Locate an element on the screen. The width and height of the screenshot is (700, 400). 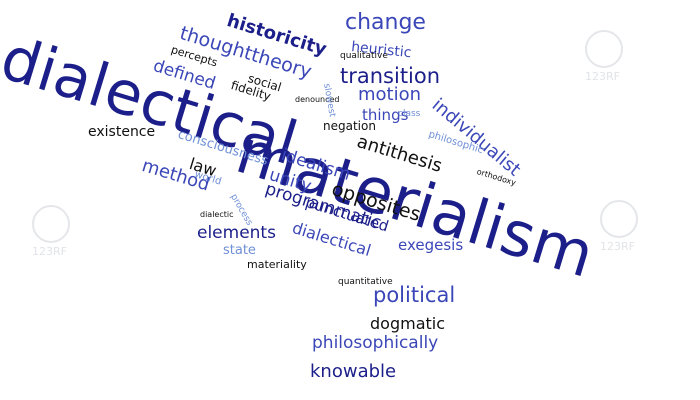
word-43: knowable is located at coordinates (353, 371).